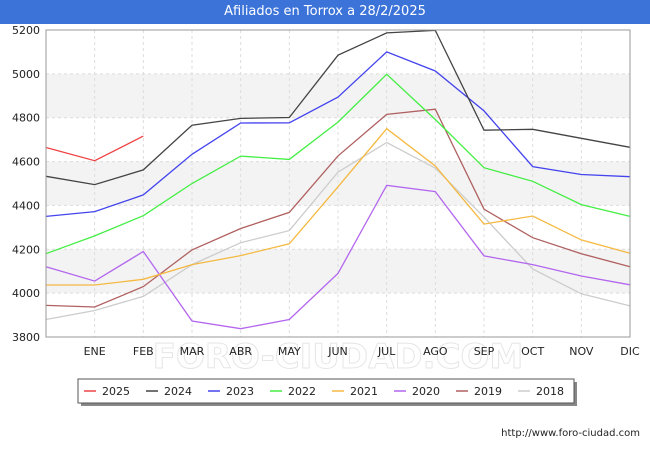 The width and height of the screenshot is (650, 450). I want to click on legend-label-2019: 2019, so click(488, 391).